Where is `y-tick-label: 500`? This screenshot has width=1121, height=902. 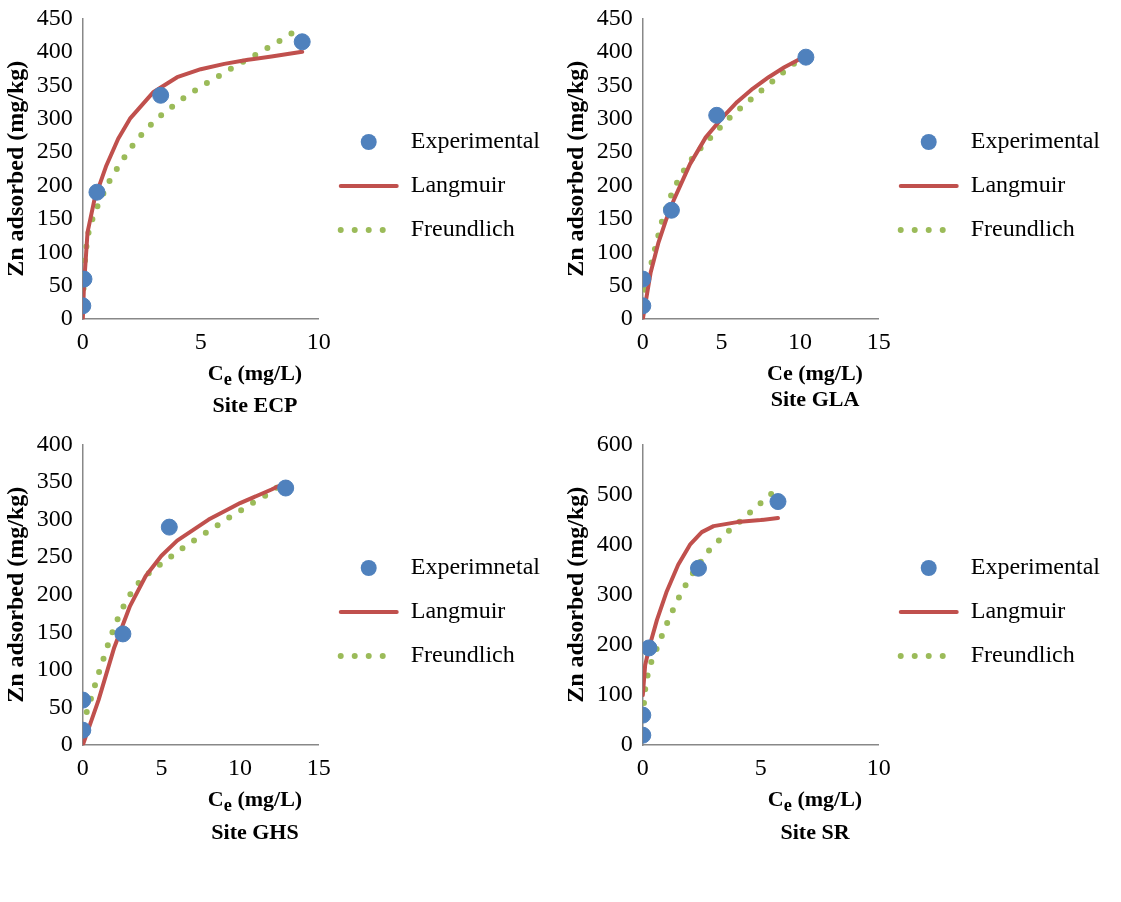 y-tick-label: 500 is located at coordinates (614, 493).